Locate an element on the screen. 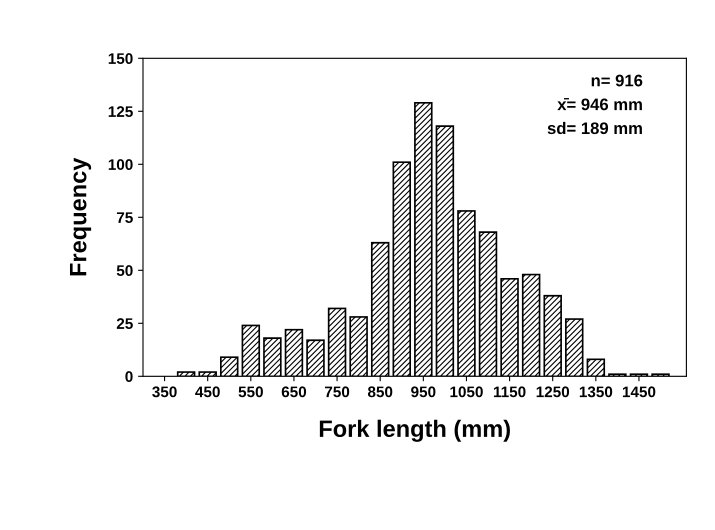 The image size is (715, 530). x-tick-label: 1450 is located at coordinates (639, 392).